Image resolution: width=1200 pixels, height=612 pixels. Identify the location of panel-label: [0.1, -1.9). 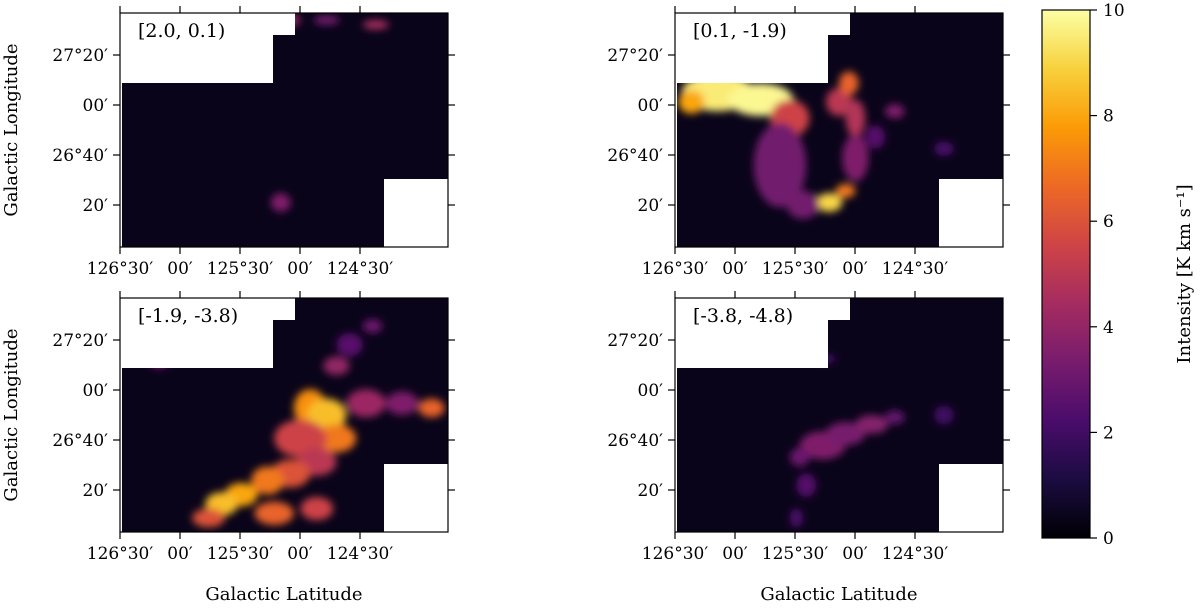
(740, 31).